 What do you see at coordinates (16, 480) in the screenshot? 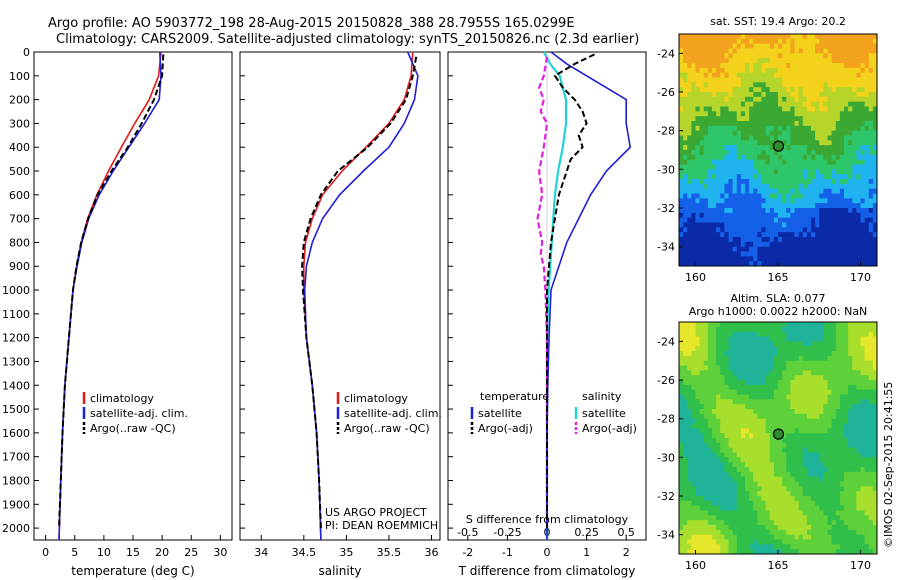
I see `depth-tick-label: 1800` at bounding box center [16, 480].